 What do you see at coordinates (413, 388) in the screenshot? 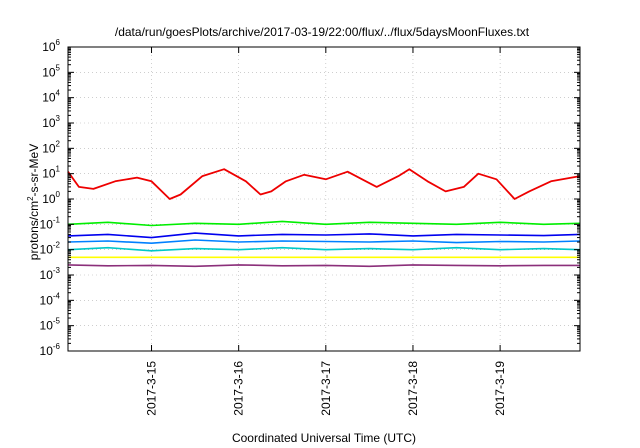
I see `x-tick-label: 2017-3-18` at bounding box center [413, 388].